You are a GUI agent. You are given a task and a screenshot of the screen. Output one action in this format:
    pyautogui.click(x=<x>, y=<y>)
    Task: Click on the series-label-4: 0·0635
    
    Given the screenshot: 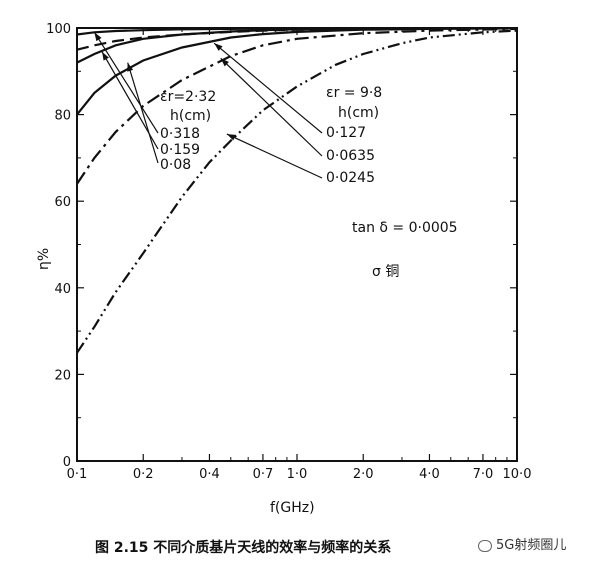 What is the action you would take?
    pyautogui.click(x=350, y=156)
    